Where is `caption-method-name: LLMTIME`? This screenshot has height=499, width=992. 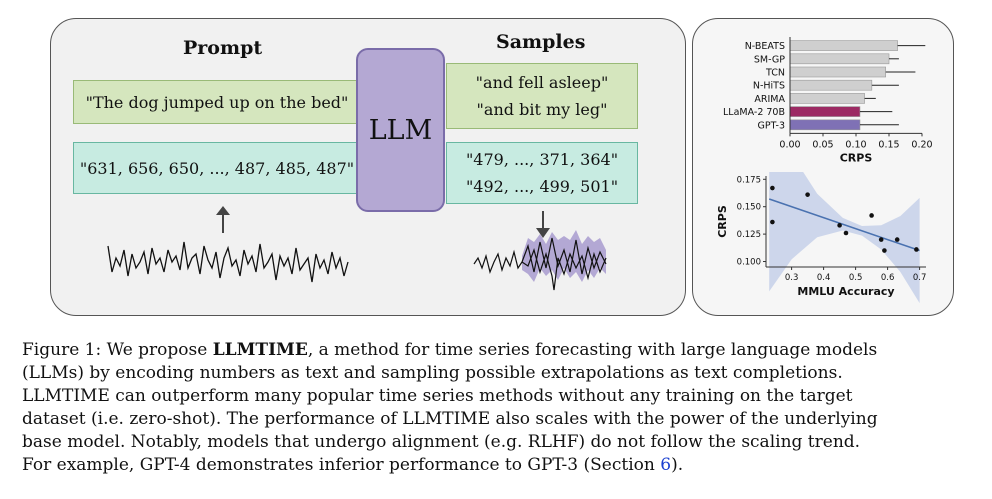 caption-method-name: LLMTIME is located at coordinates (260, 350).